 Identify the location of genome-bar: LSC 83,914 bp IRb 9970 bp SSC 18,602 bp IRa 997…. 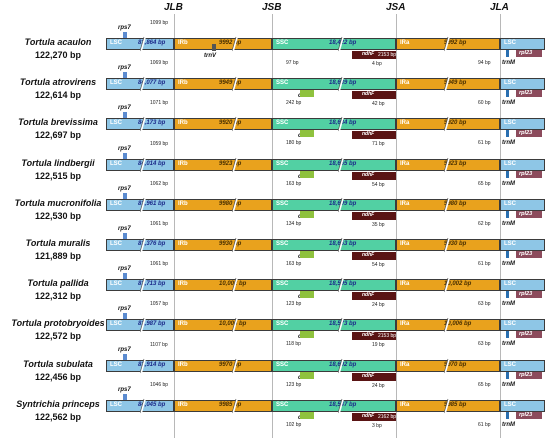
(325, 366).